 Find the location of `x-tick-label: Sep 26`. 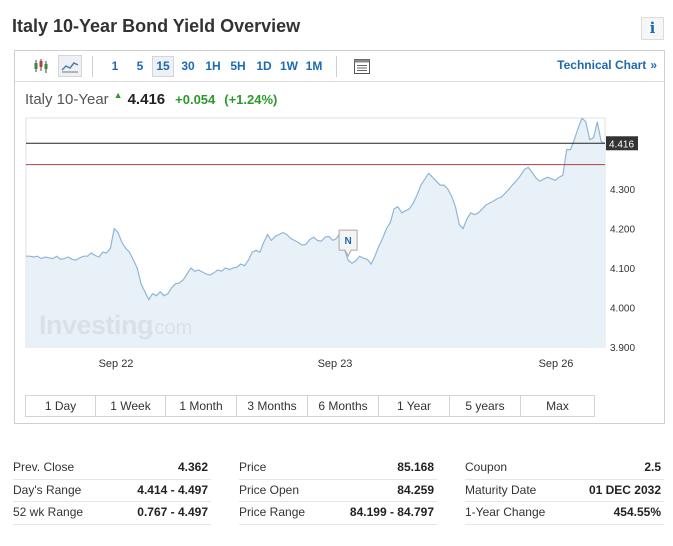

x-tick-label: Sep 26 is located at coordinates (556, 364).